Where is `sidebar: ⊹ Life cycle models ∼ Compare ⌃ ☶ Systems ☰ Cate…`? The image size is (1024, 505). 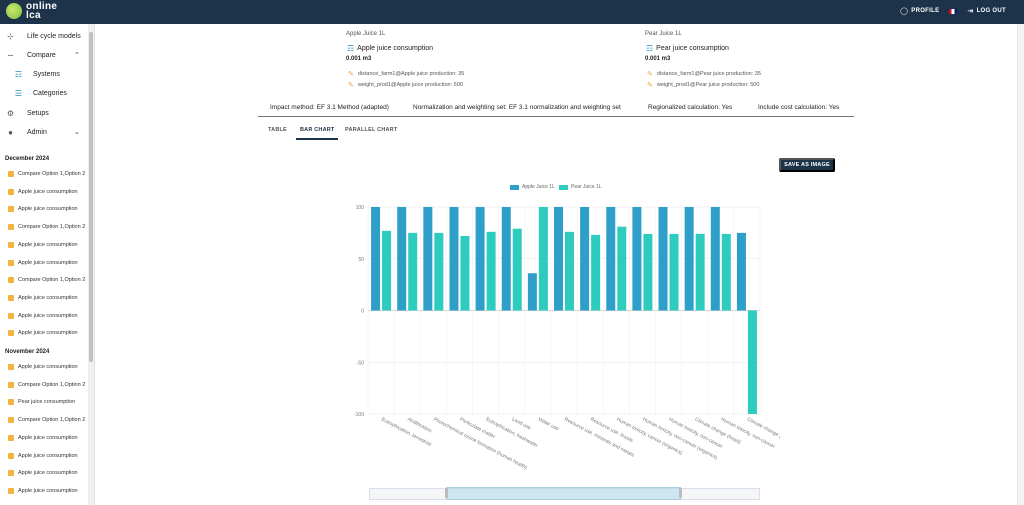 sidebar: ⊹ Life cycle models ∼ Compare ⌃ ☶ Systems ☰ Cate… is located at coordinates (47, 264).